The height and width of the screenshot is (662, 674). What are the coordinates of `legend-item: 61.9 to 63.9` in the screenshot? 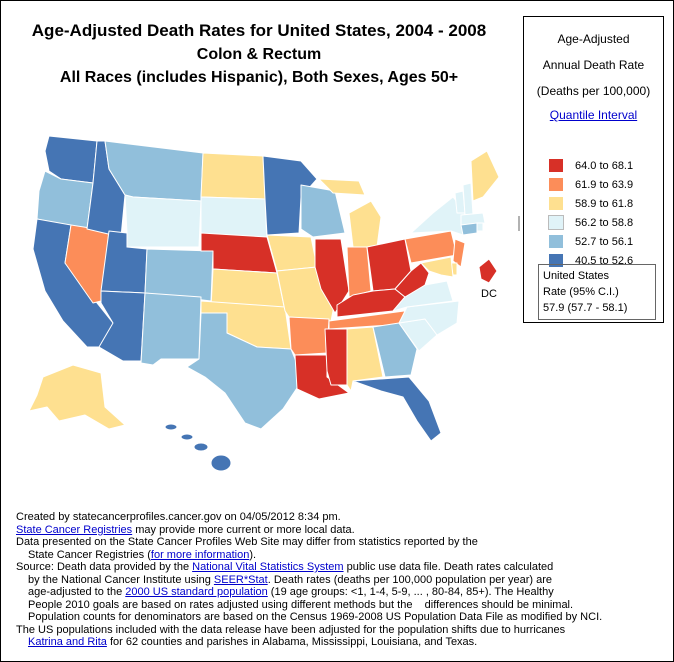 It's located at (591, 184).